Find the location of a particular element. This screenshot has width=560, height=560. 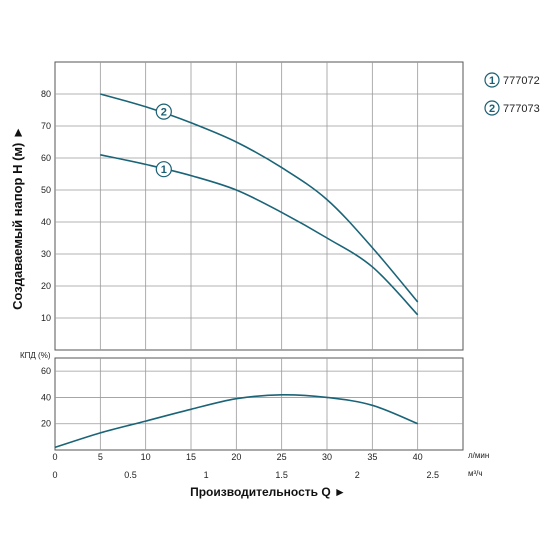

x-tick-label-primary: 15 is located at coordinates (191, 457).